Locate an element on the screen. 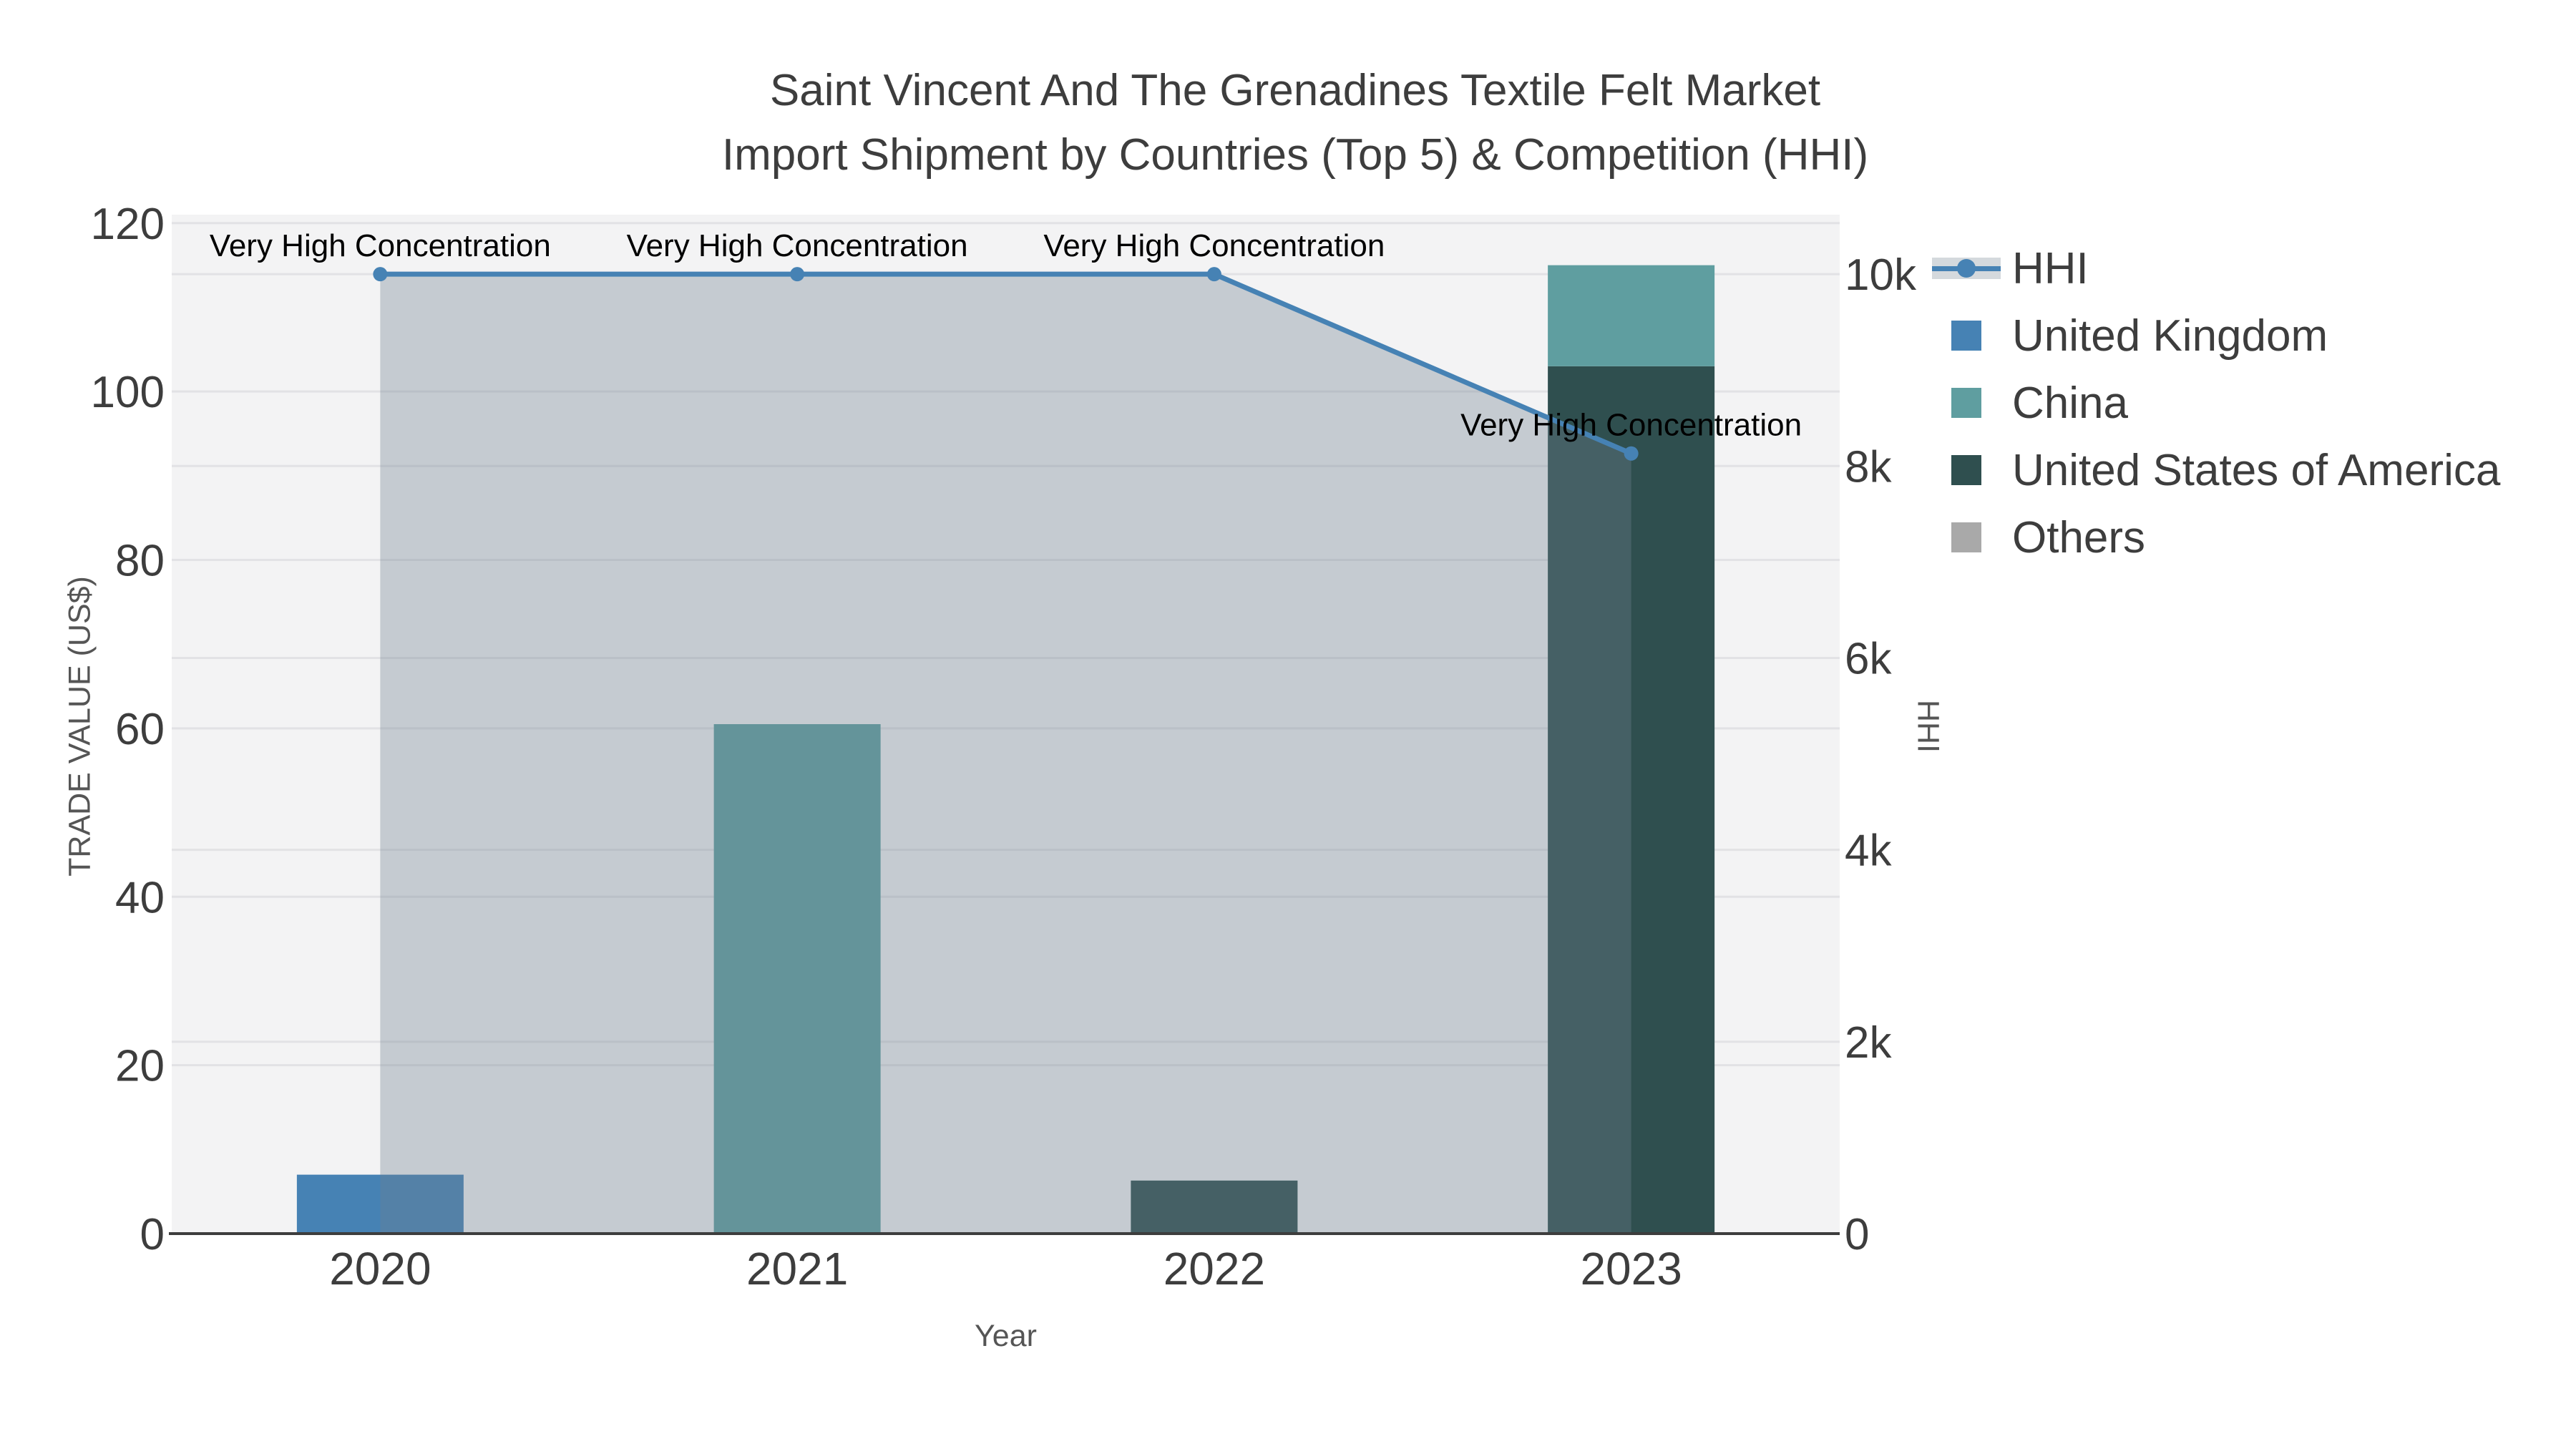  x-axis-title: Year is located at coordinates (1006, 1336).